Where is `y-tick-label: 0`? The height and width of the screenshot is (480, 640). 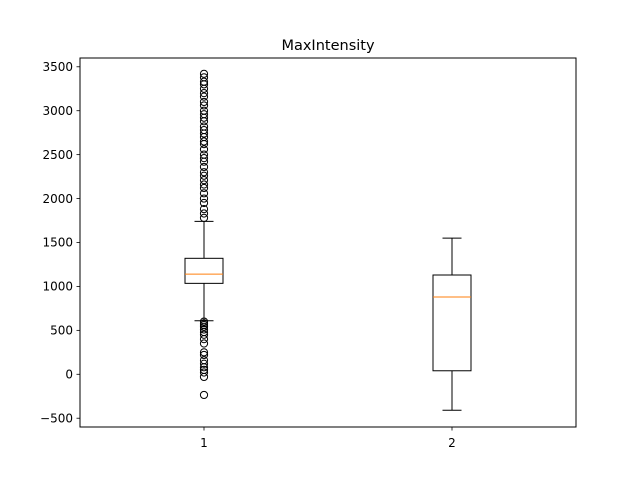
y-tick-label: 0 is located at coordinates (69, 374).